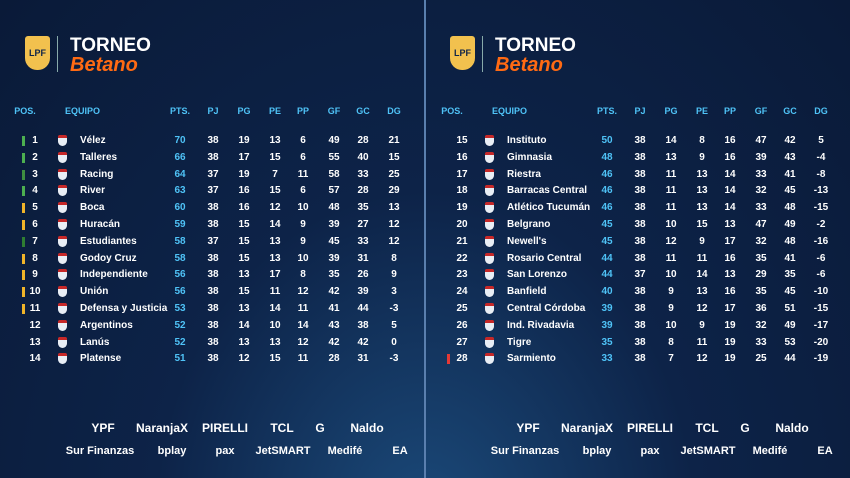 The width and height of the screenshot is (850, 478). Describe the element at coordinates (535, 45) in the screenshot. I see `header-title: TORNEO` at that location.